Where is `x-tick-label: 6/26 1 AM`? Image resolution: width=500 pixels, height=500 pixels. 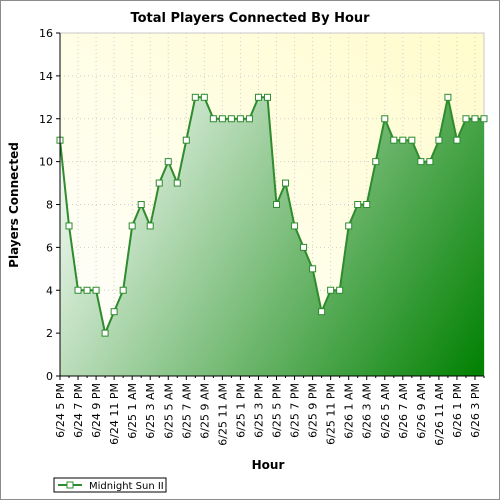 x-tick-label: 6/26 1 AM is located at coordinates (349, 411).